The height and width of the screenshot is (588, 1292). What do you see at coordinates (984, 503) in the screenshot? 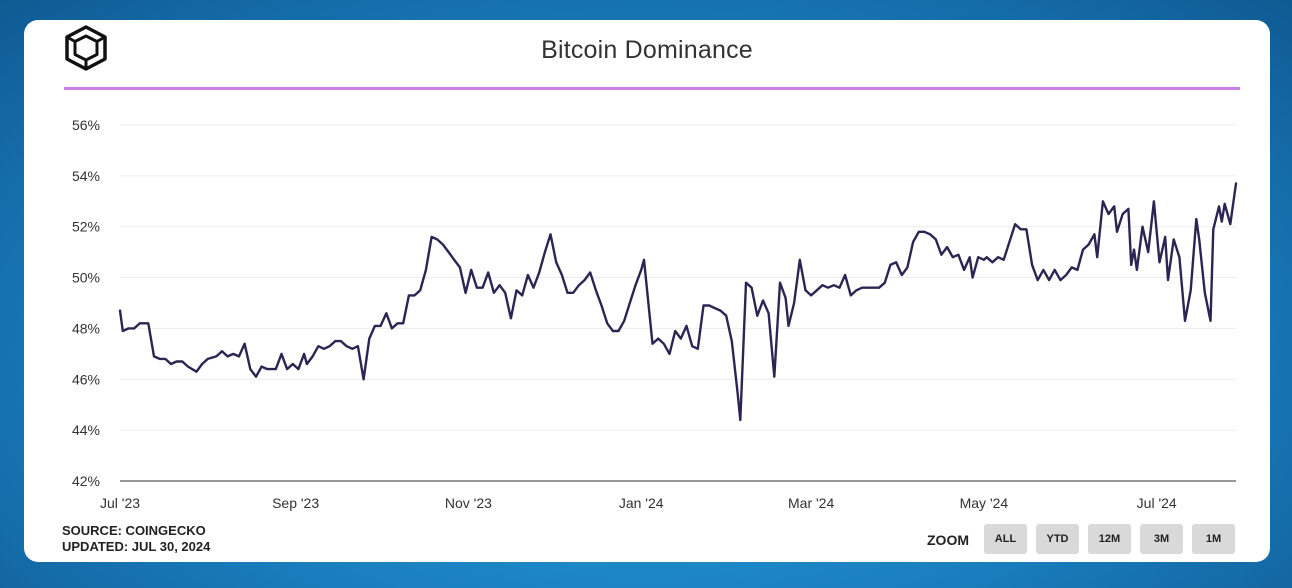
I see `x-tick-label: May '24` at bounding box center [984, 503].